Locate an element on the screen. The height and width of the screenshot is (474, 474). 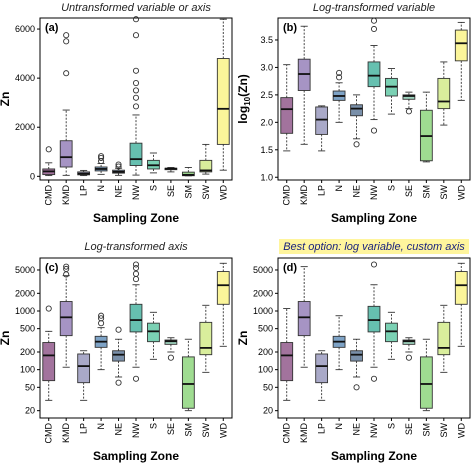
x-tick-label: SW is located at coordinates (444, 429).